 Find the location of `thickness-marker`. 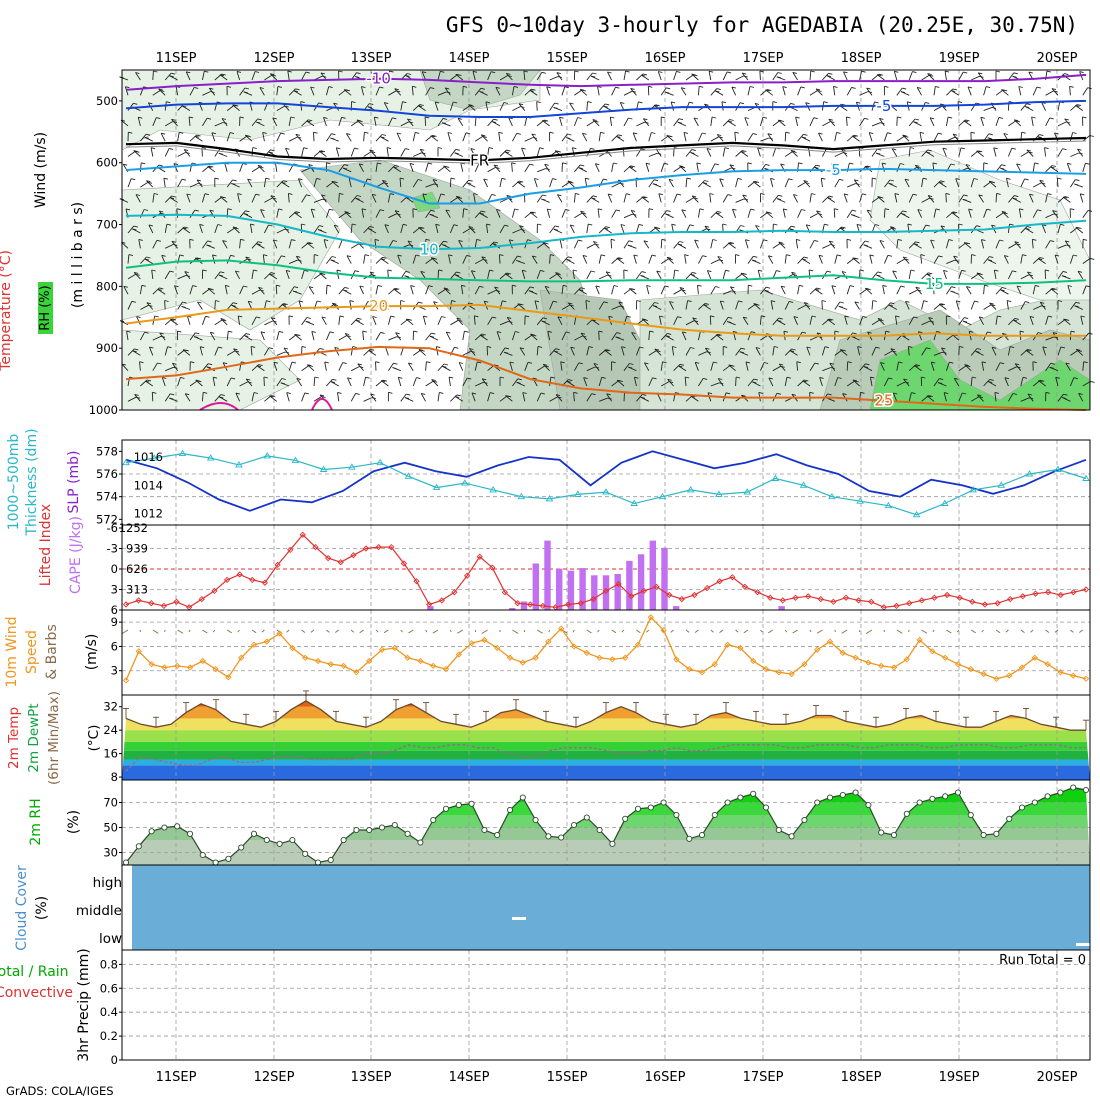

thickness-marker is located at coordinates (916, 514).